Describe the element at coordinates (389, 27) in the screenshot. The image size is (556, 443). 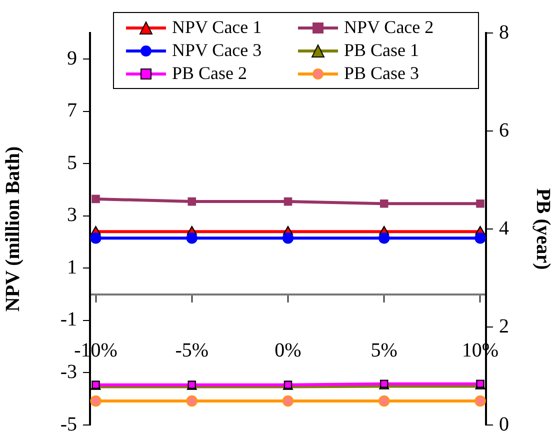
I see `legend-label: NPV Cace 2` at that location.